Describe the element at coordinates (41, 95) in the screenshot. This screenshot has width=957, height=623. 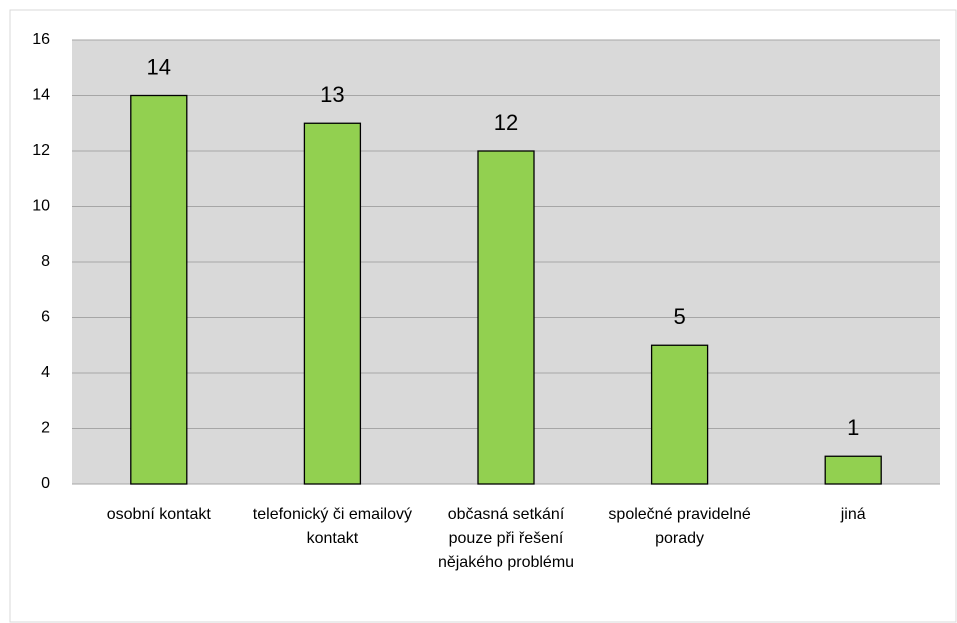
I see `y-tick-label: 14` at that location.